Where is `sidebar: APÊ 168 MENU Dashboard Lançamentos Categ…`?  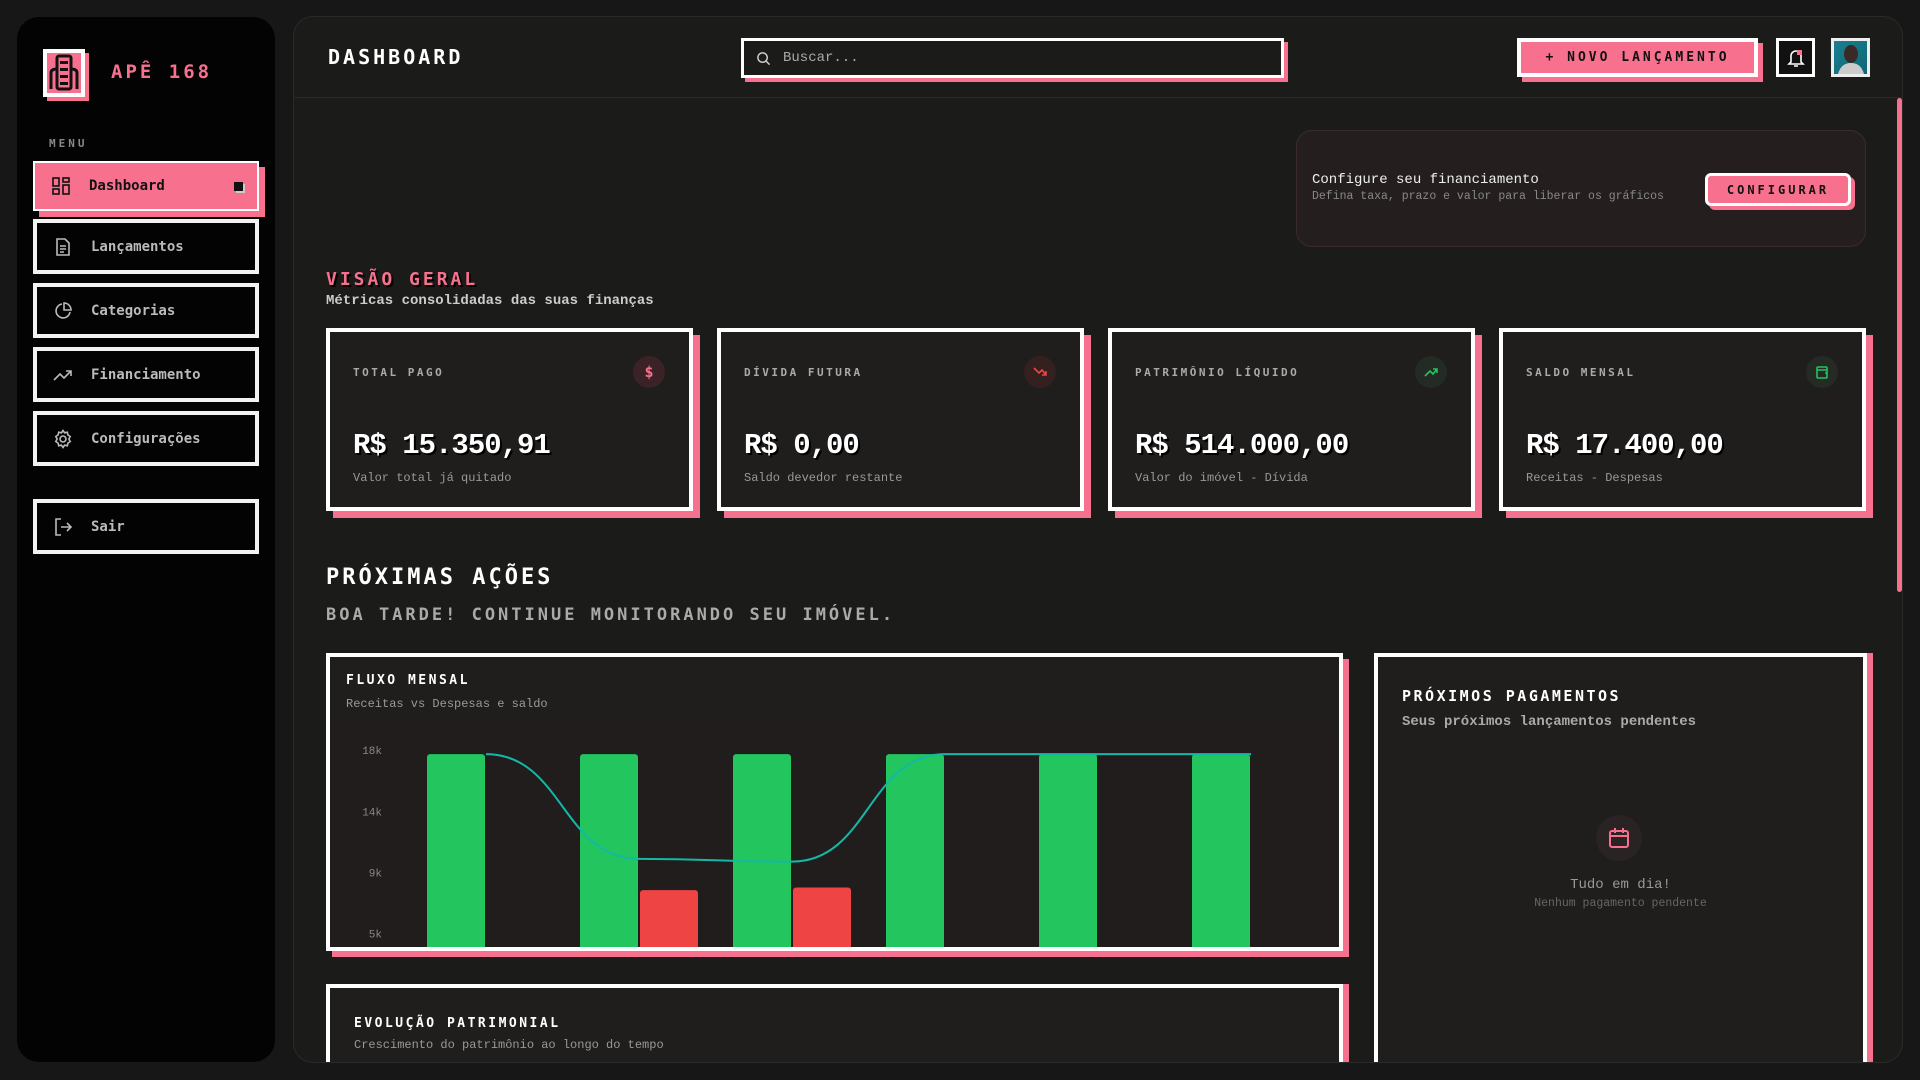 sidebar: APÊ 168 MENU Dashboard Lançamentos Categ… is located at coordinates (146, 539).